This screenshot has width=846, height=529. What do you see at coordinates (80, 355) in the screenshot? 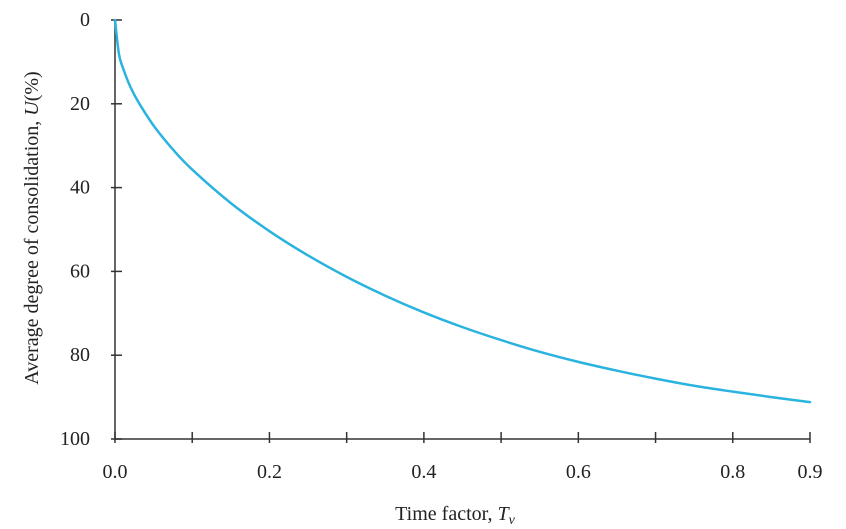
I see `y-tick-label: 80` at bounding box center [80, 355].